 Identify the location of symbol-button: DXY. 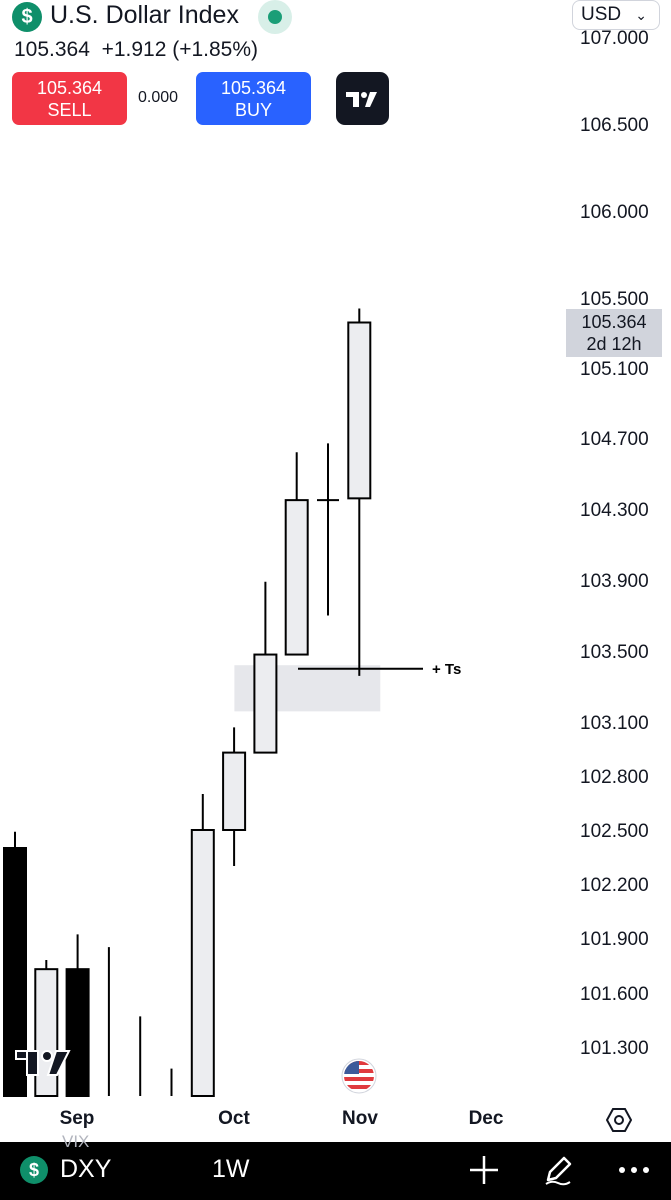
(86, 1169).